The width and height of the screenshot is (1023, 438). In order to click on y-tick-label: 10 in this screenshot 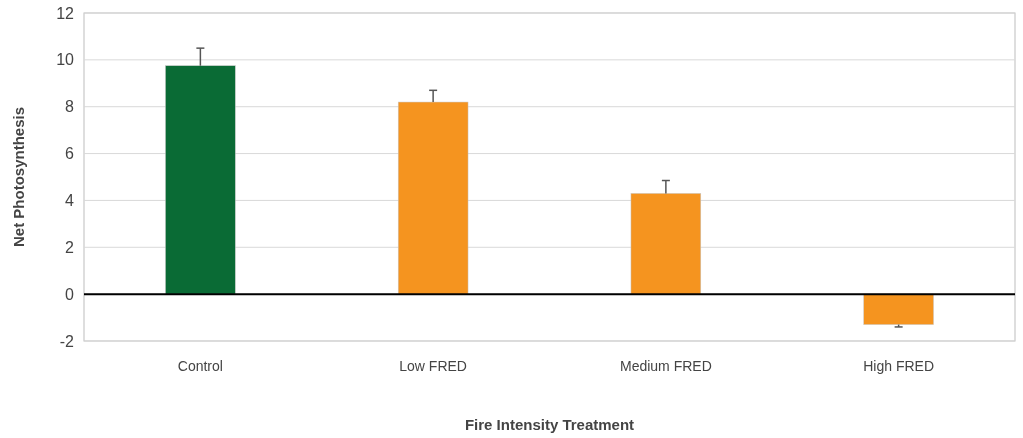, I will do `click(65, 60)`.